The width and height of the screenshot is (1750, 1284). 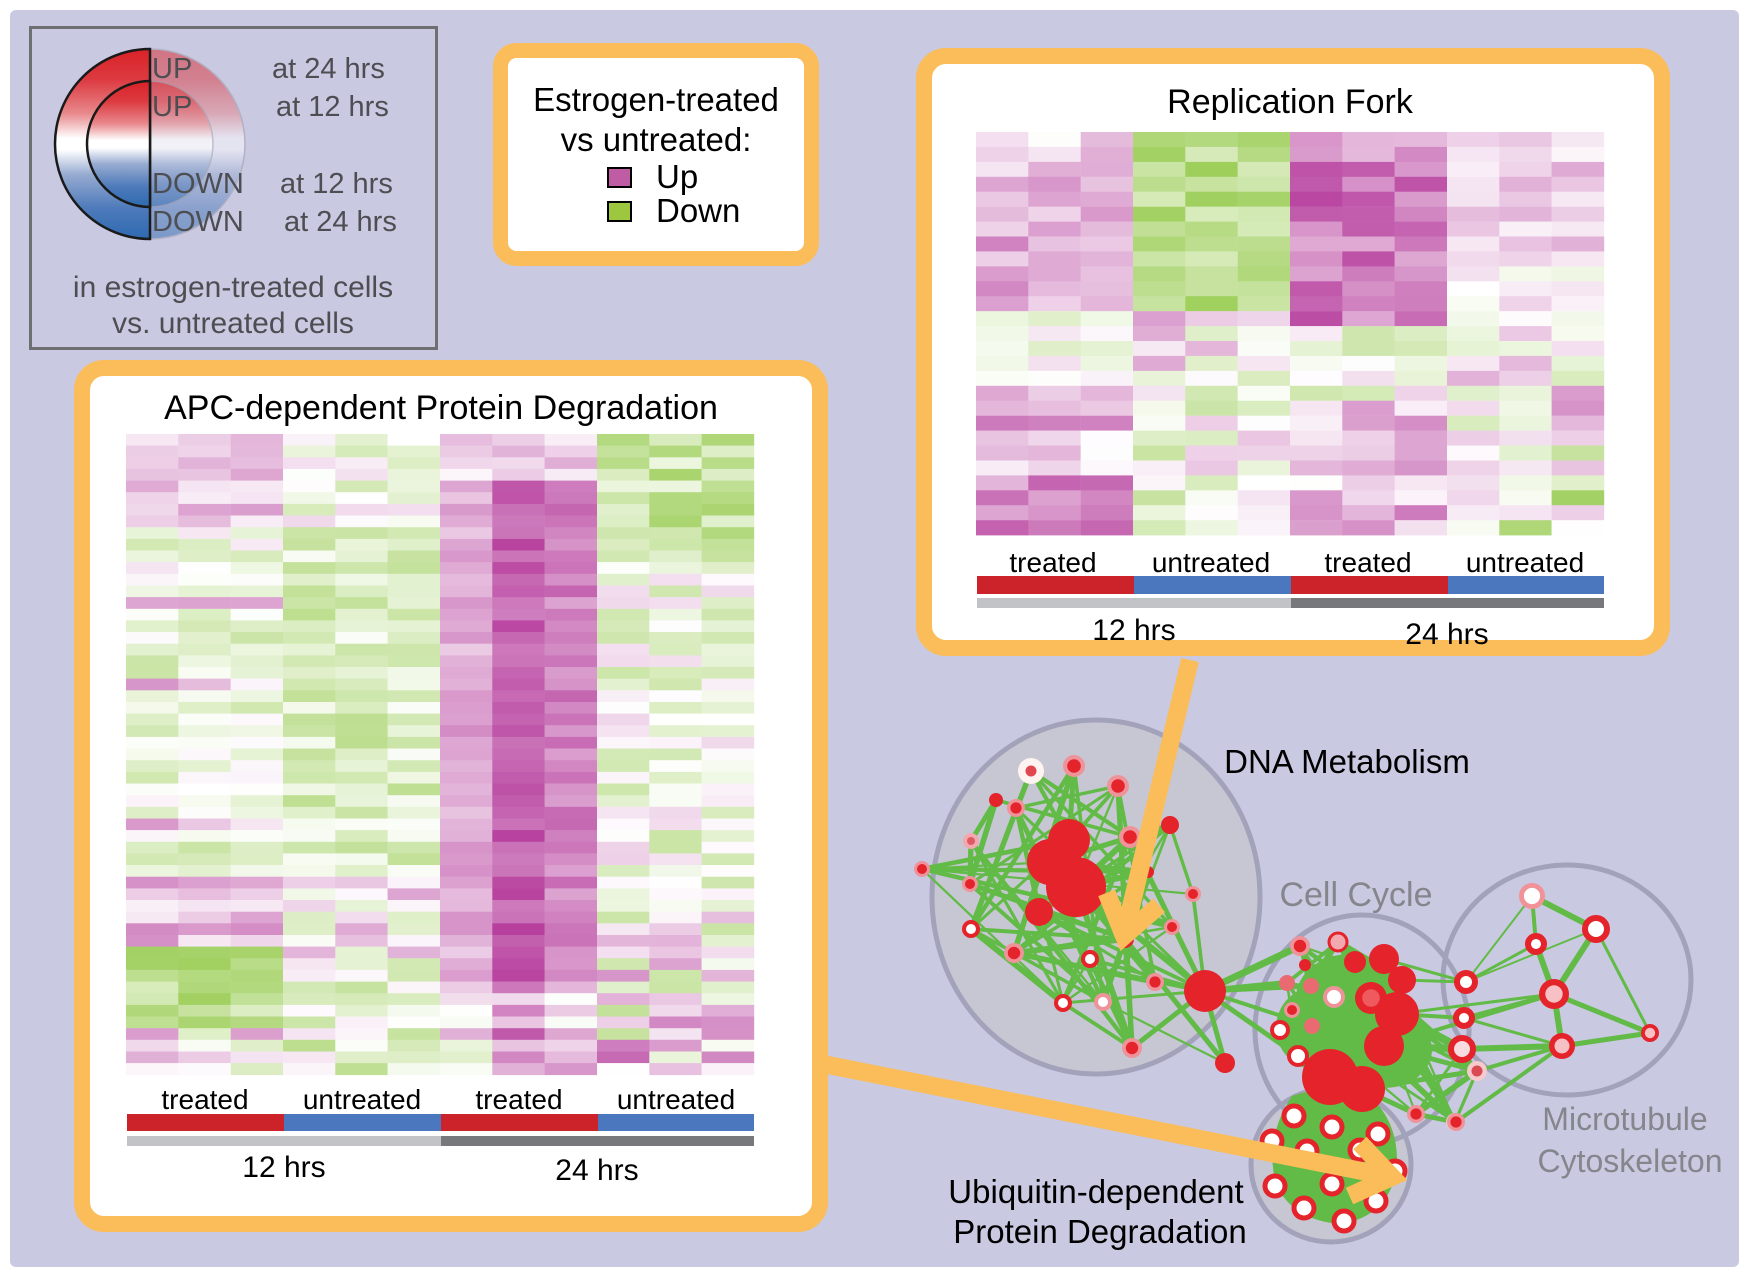 I want to click on svg-text: Cell Cycle, so click(x=1355, y=895).